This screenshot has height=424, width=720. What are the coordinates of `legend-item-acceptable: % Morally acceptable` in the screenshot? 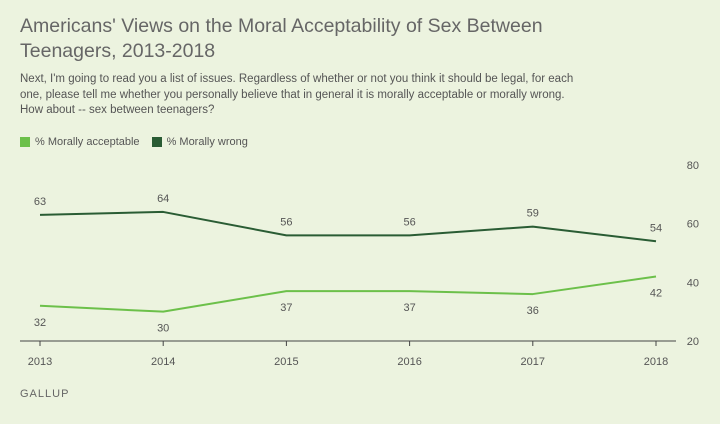 It's located at (80, 142).